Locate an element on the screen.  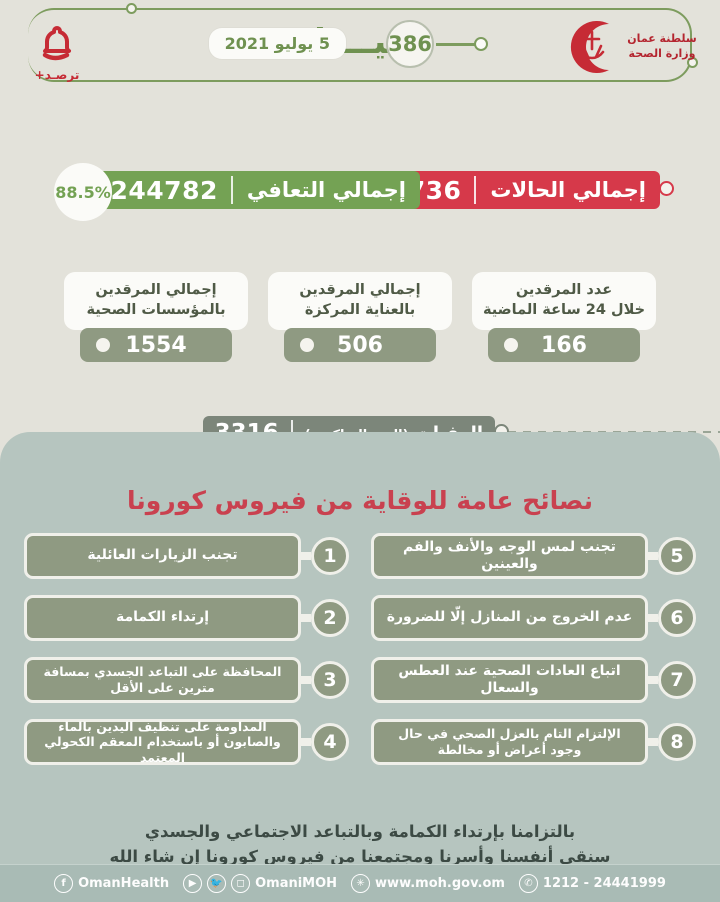
tip-number: 1 is located at coordinates (330, 556).